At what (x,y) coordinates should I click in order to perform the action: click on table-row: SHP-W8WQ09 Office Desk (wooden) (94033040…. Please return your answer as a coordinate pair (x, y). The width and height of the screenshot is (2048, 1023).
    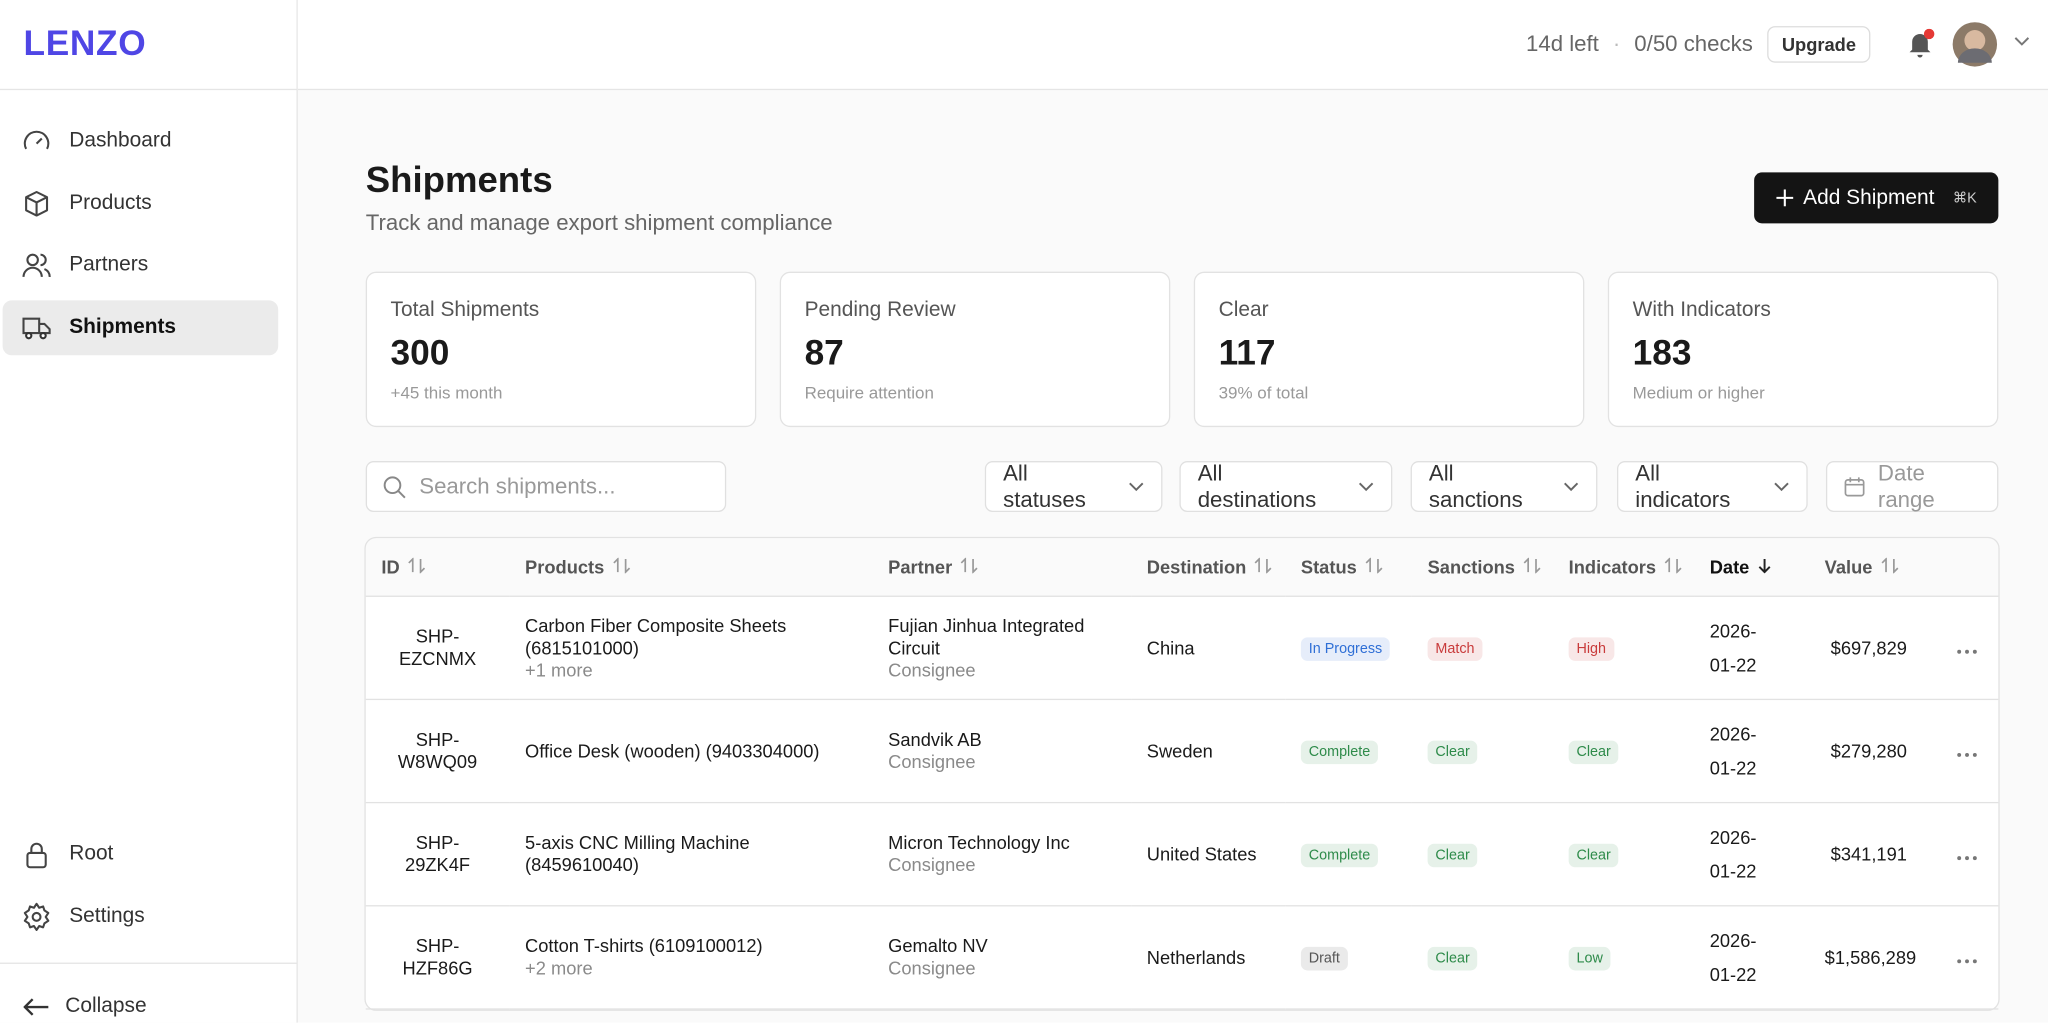
    Looking at the image, I should click on (1182, 751).